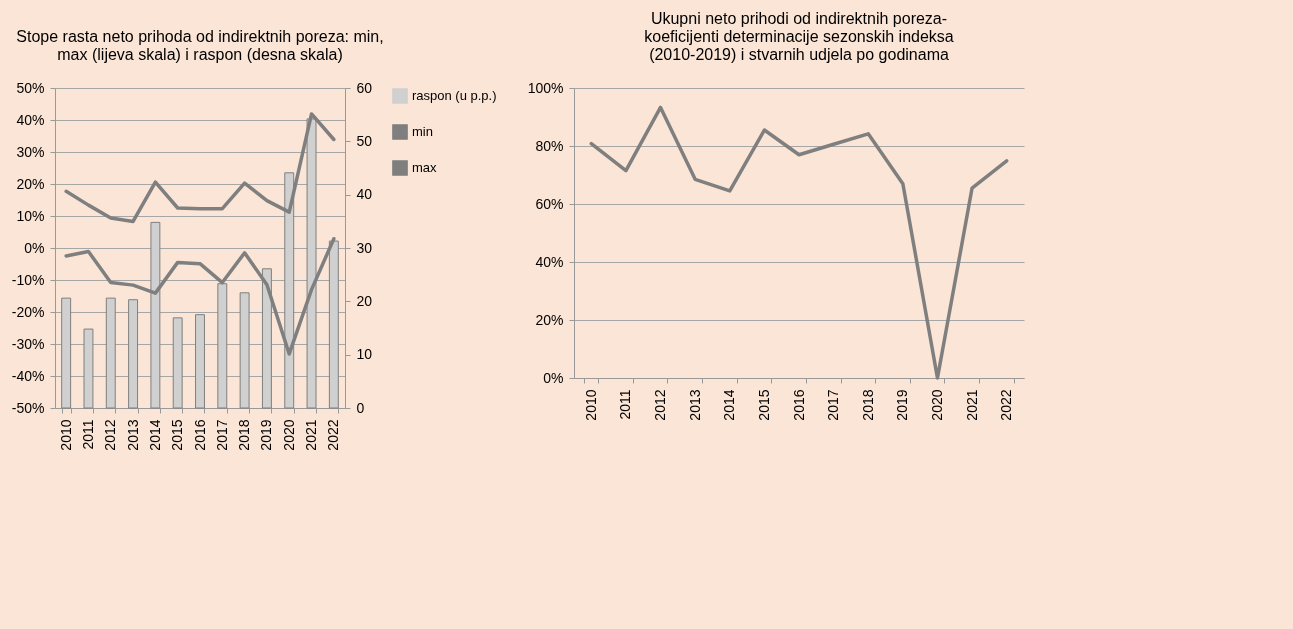  I want to click on chart-title: Stope rasta neto prihoda od indirektnih poreza: min, max (lijeva skala) i raspon (desna skala), so click(200, 45).